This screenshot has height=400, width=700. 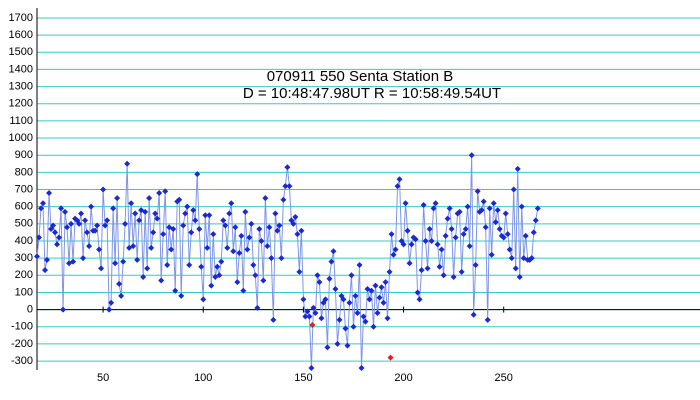 What do you see at coordinates (21, 104) in the screenshot?
I see `y-tick-label: 1200` at bounding box center [21, 104].